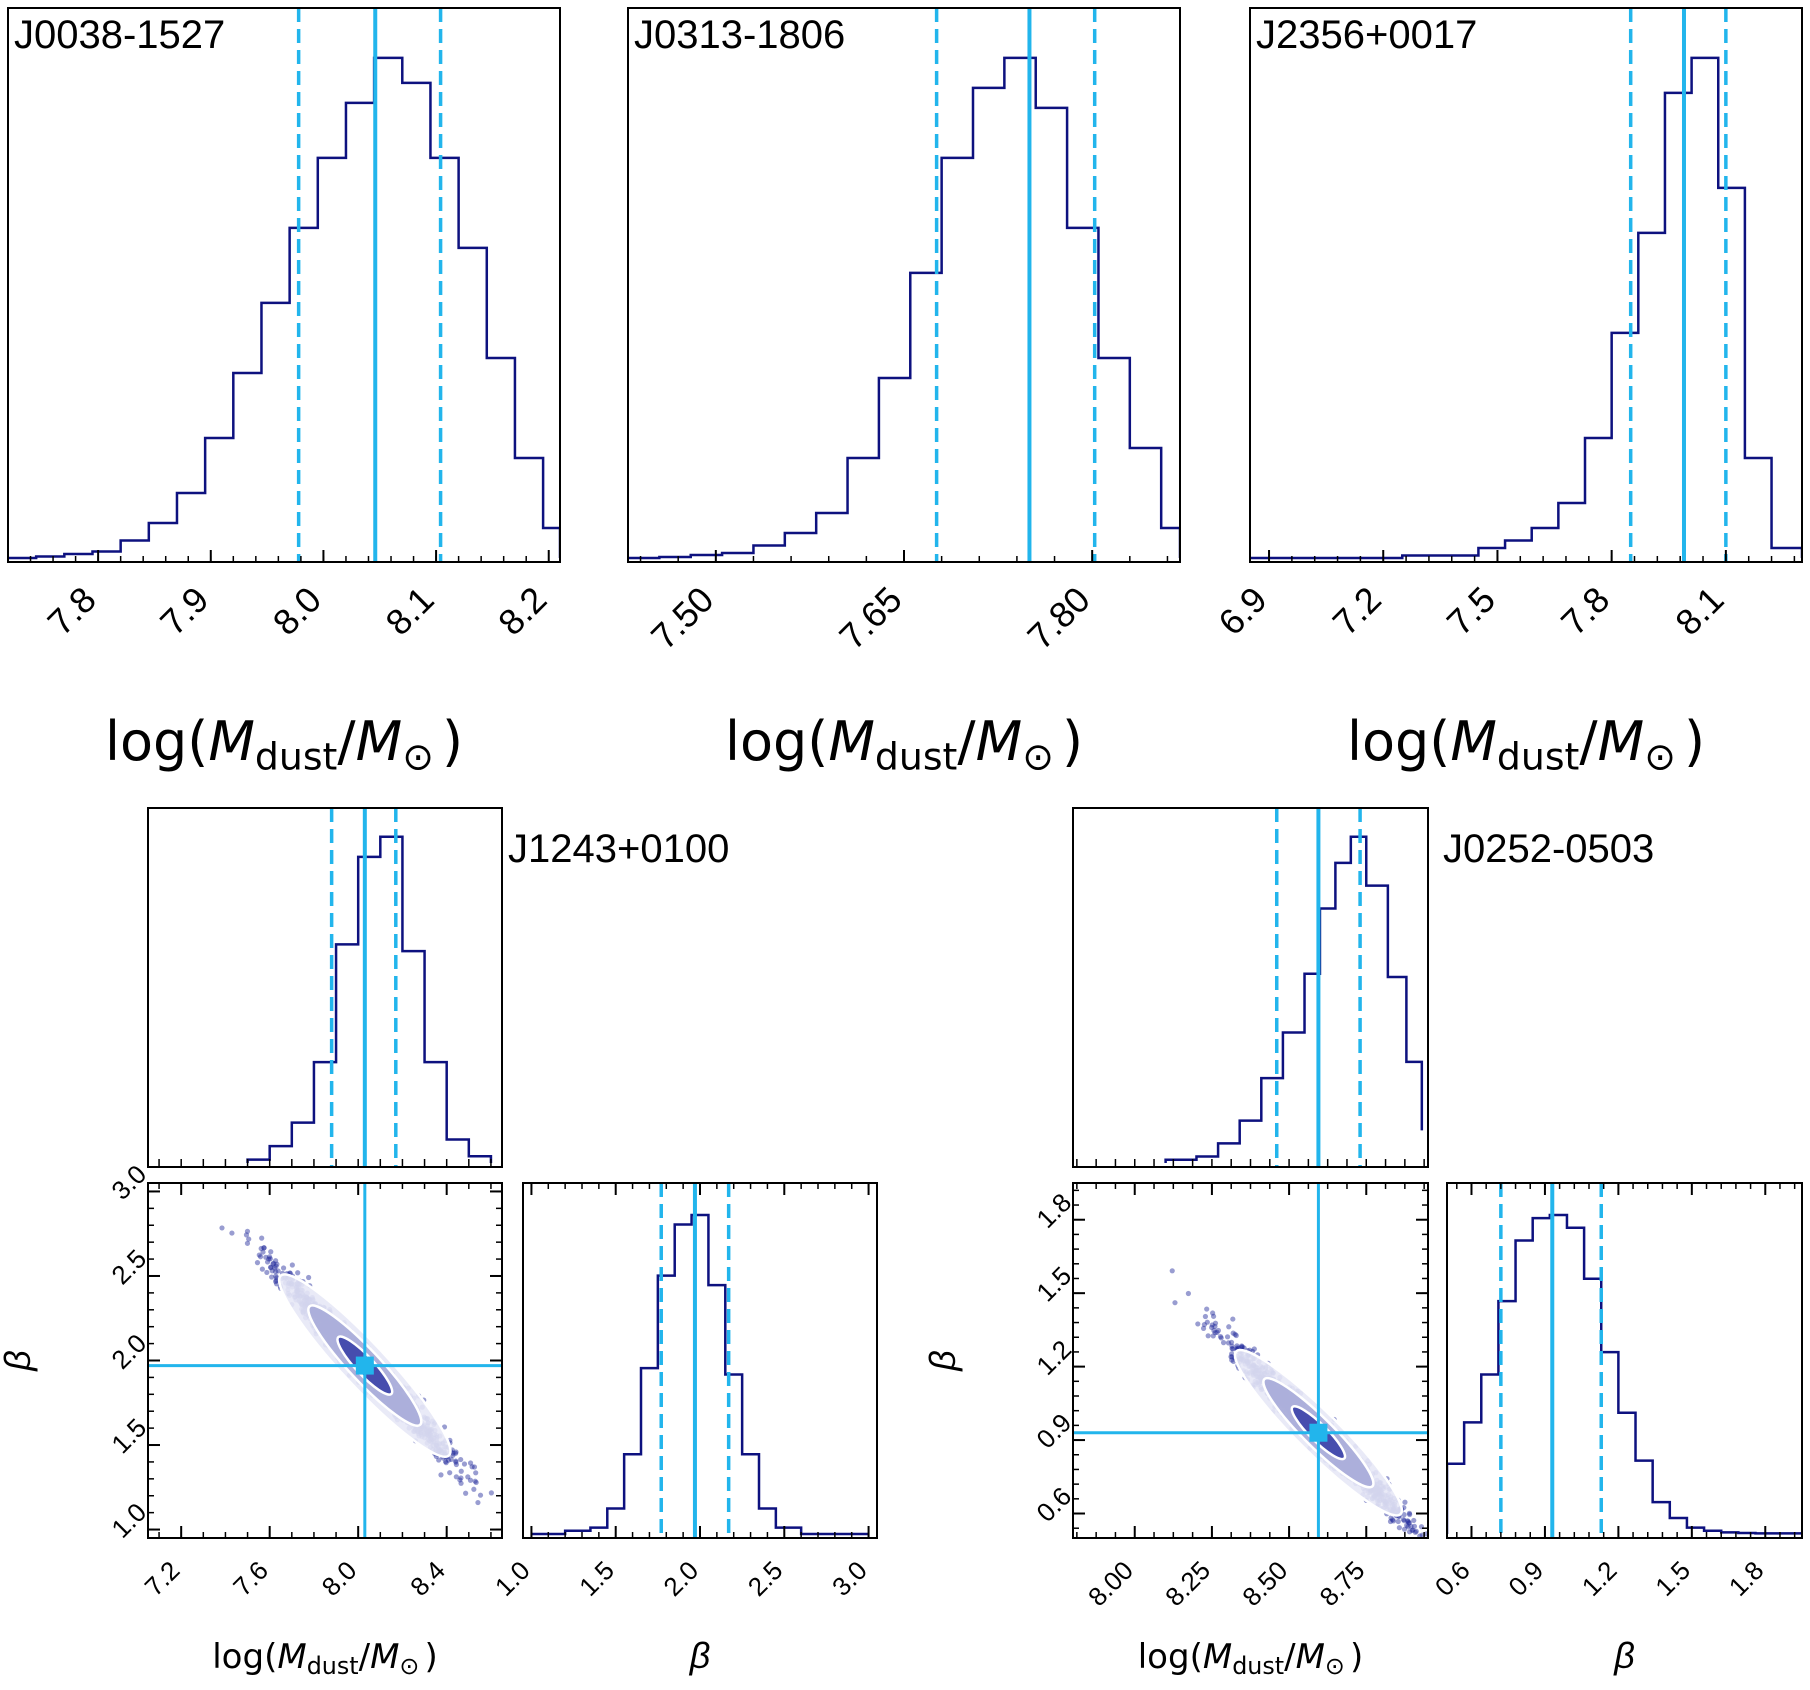 The height and width of the screenshot is (1690, 1810). What do you see at coordinates (297, 611) in the screenshot?
I see `x-tick-label: 8.0` at bounding box center [297, 611].